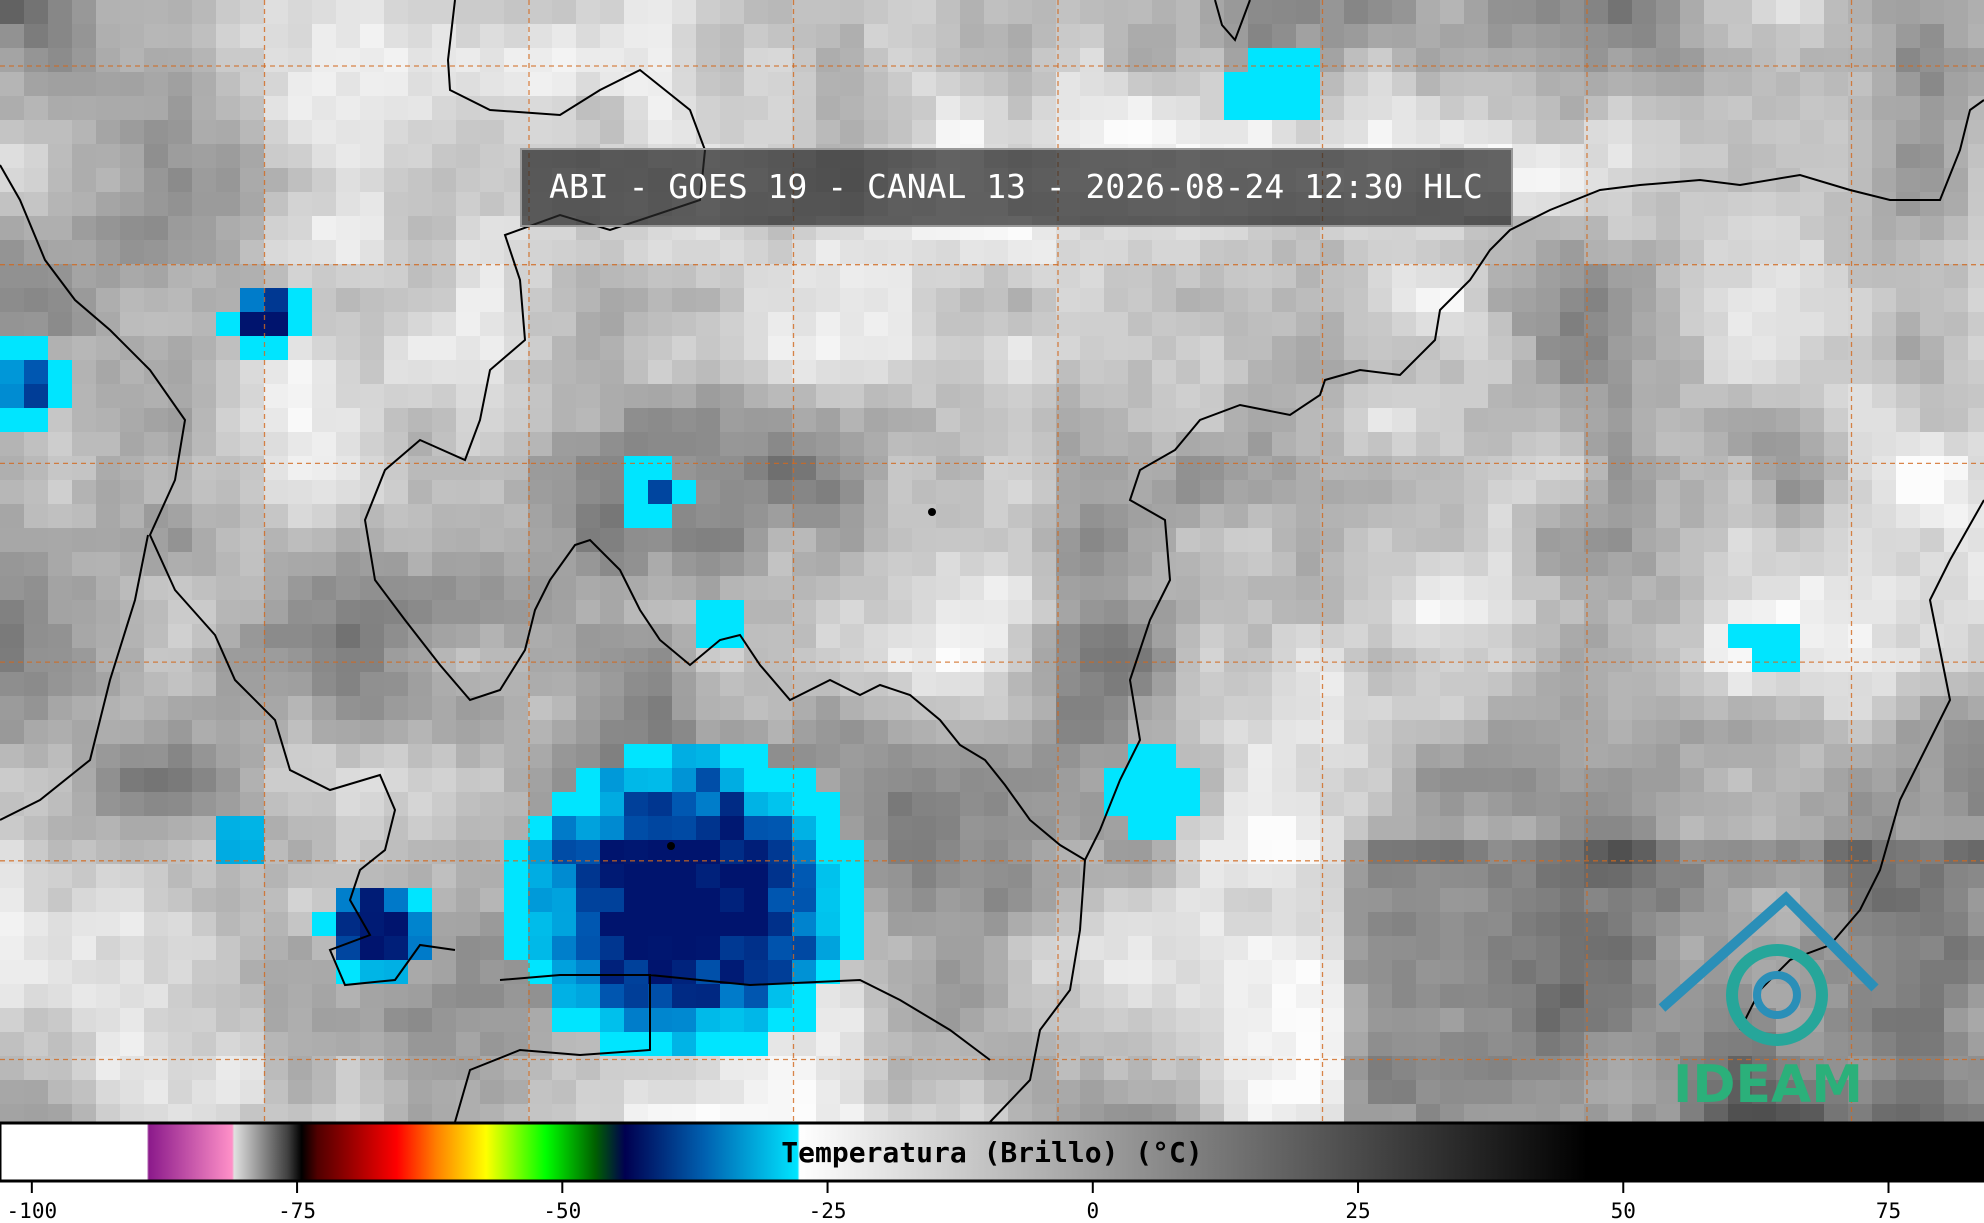  I want to click on colorbar, so click(992, 1152).